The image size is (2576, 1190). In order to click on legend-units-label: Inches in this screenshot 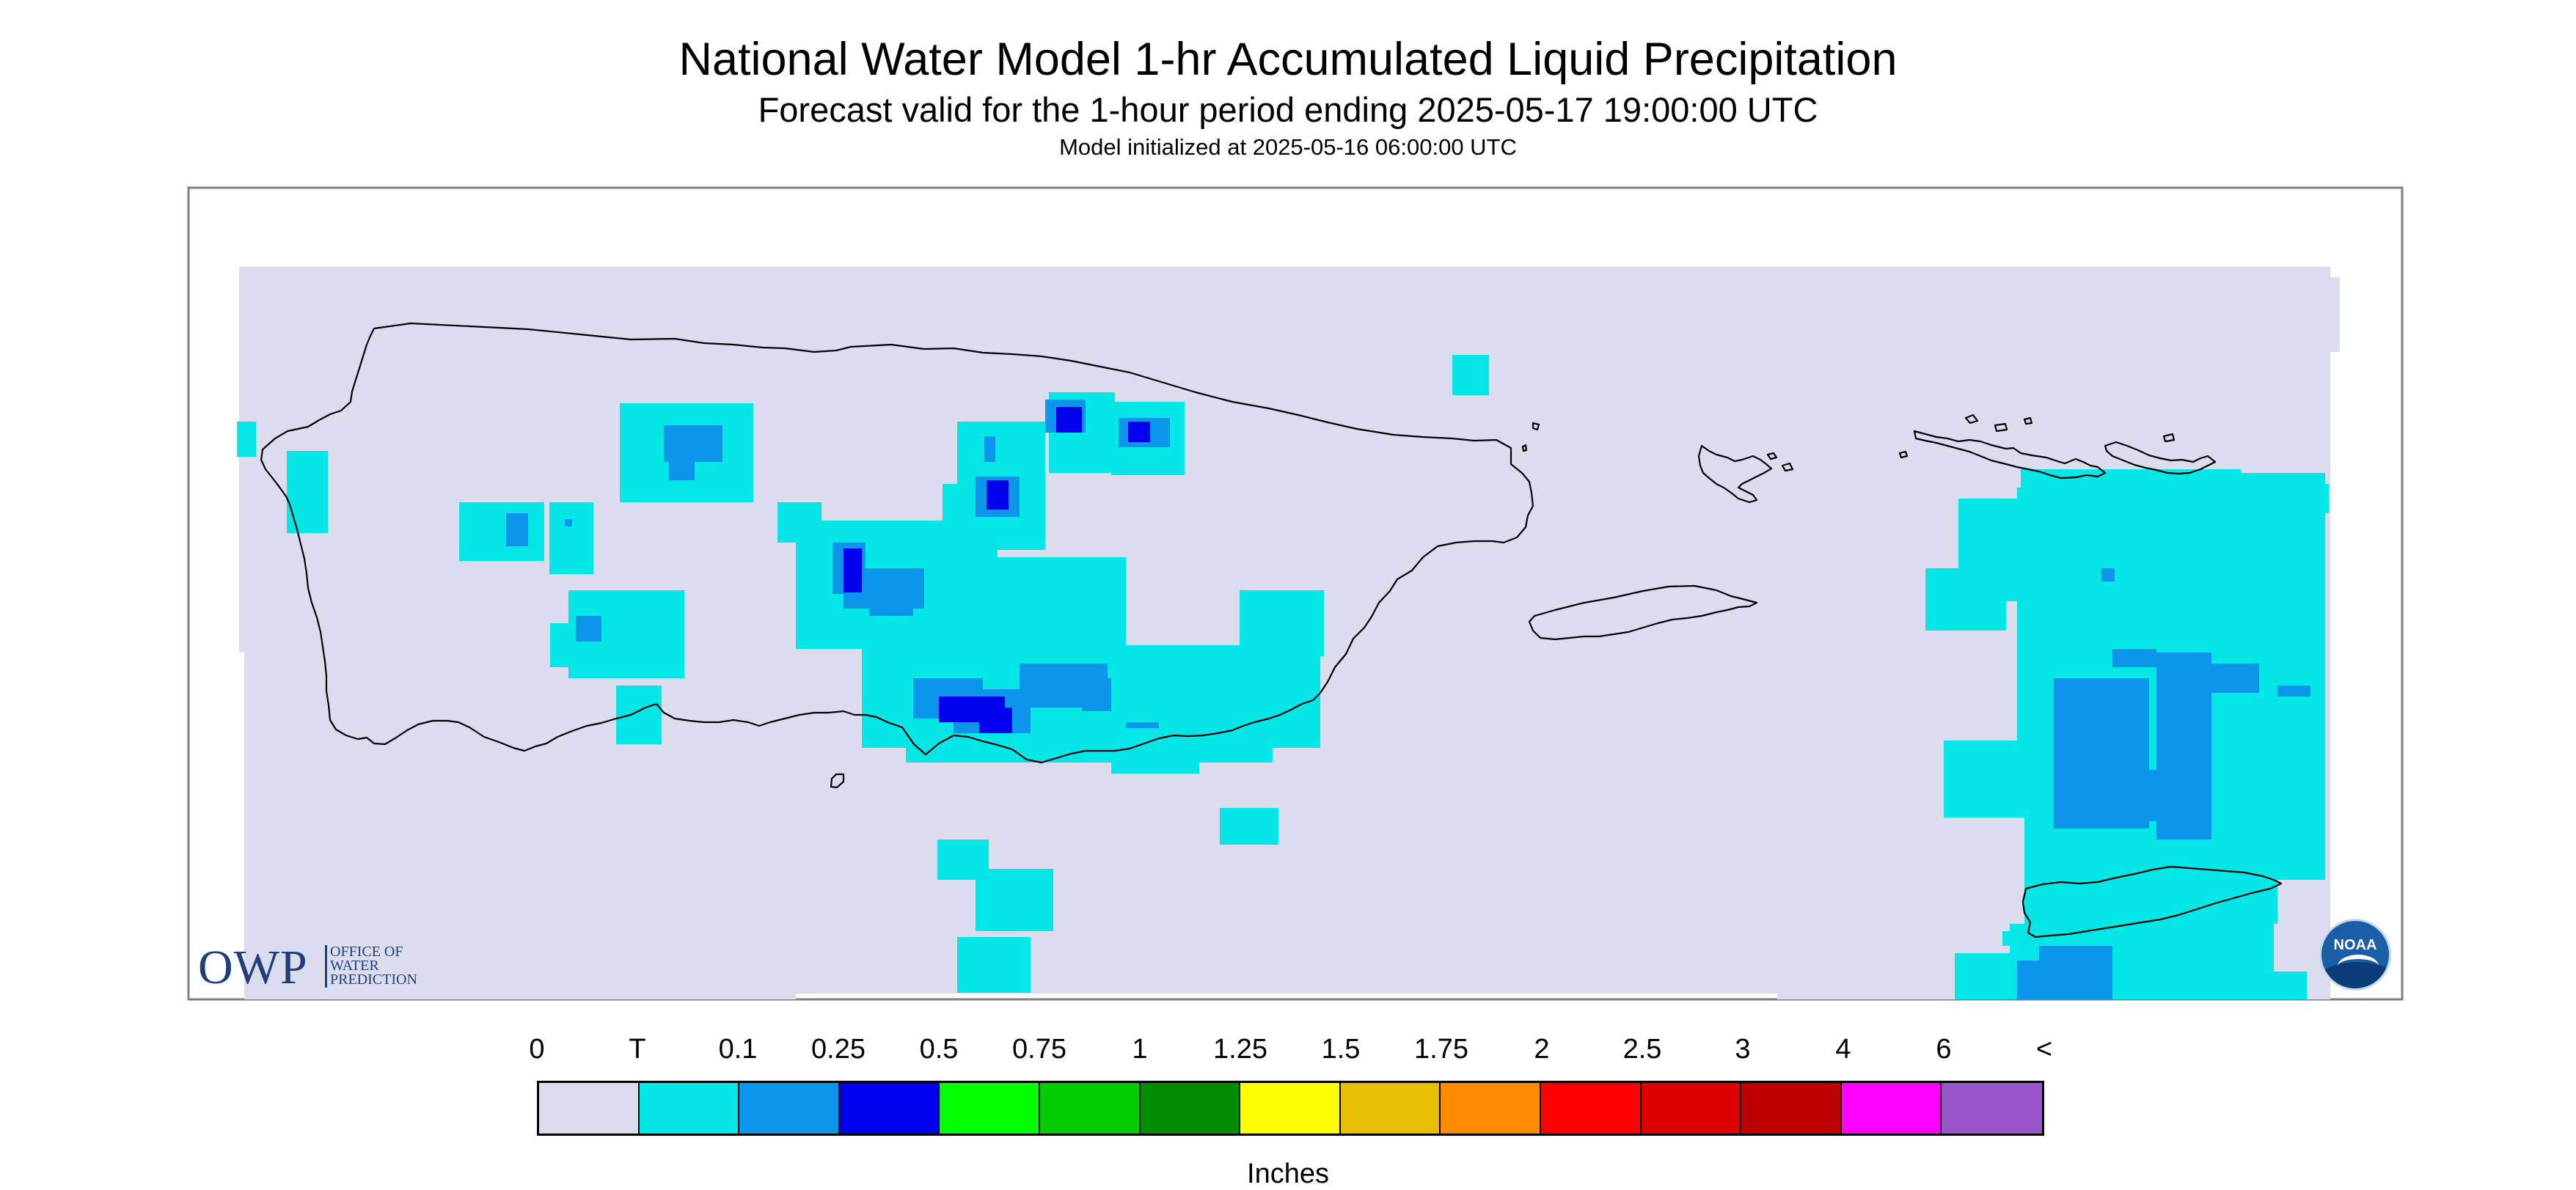, I will do `click(1288, 1173)`.